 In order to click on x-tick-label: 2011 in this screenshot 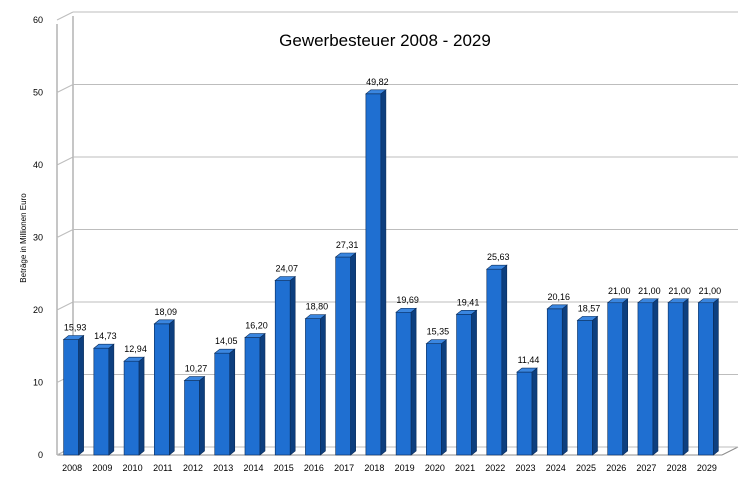, I will do `click(162, 468)`.